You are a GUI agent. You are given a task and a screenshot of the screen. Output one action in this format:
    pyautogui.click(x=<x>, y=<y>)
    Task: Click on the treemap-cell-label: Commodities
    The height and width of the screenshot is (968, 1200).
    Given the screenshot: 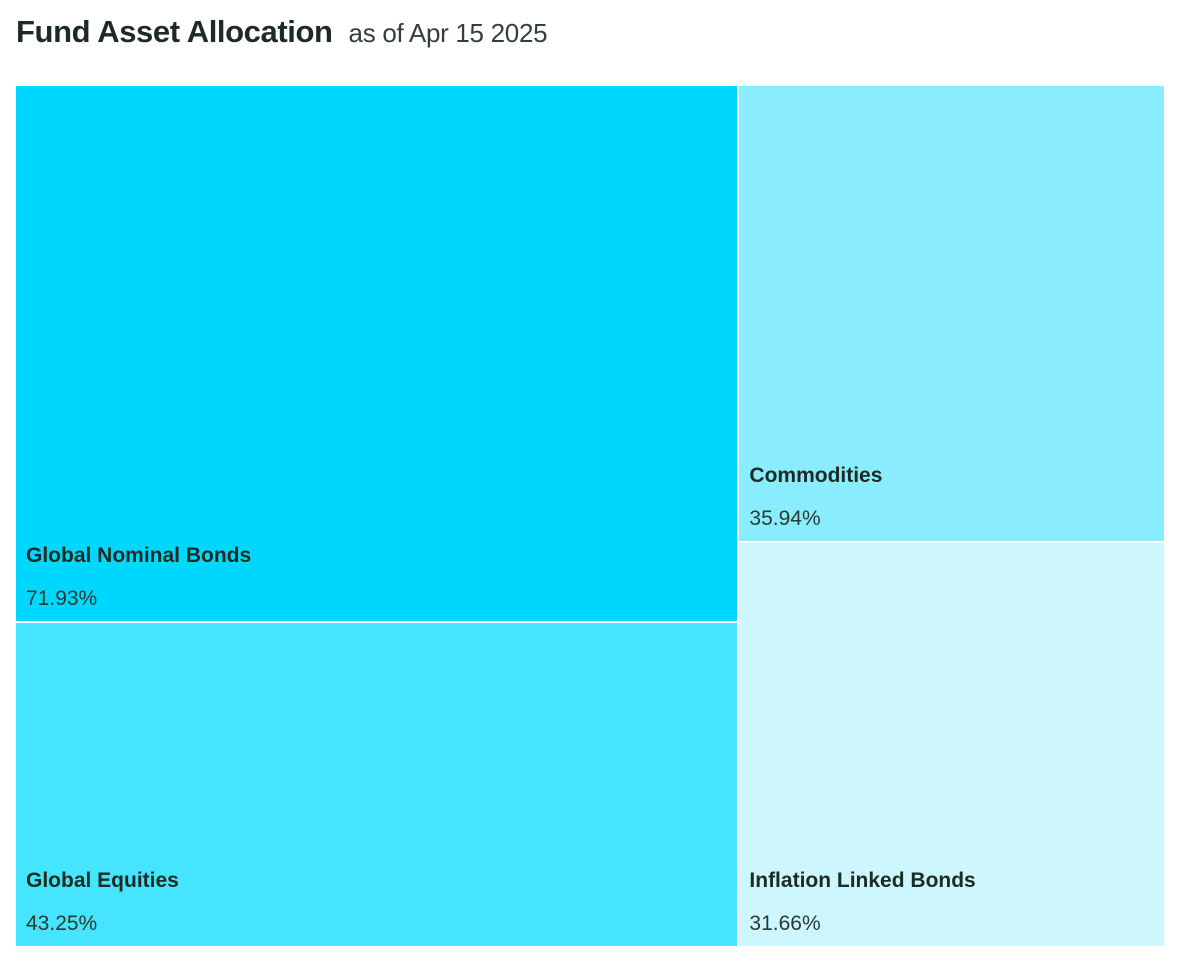 What is the action you would take?
    pyautogui.click(x=816, y=476)
    